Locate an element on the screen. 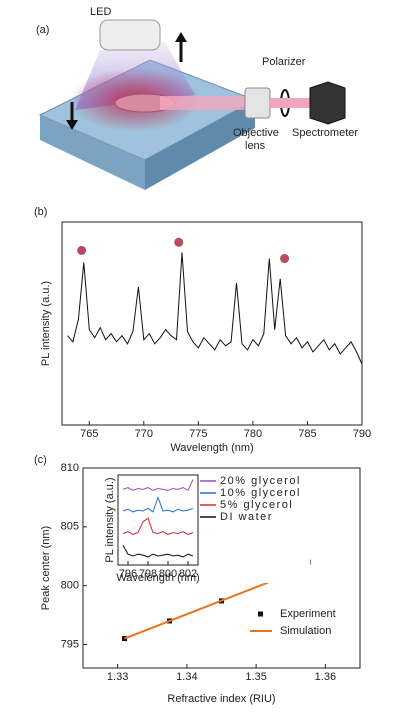 The width and height of the screenshot is (395, 712). x-tick-label: 1.35 is located at coordinates (255, 677).